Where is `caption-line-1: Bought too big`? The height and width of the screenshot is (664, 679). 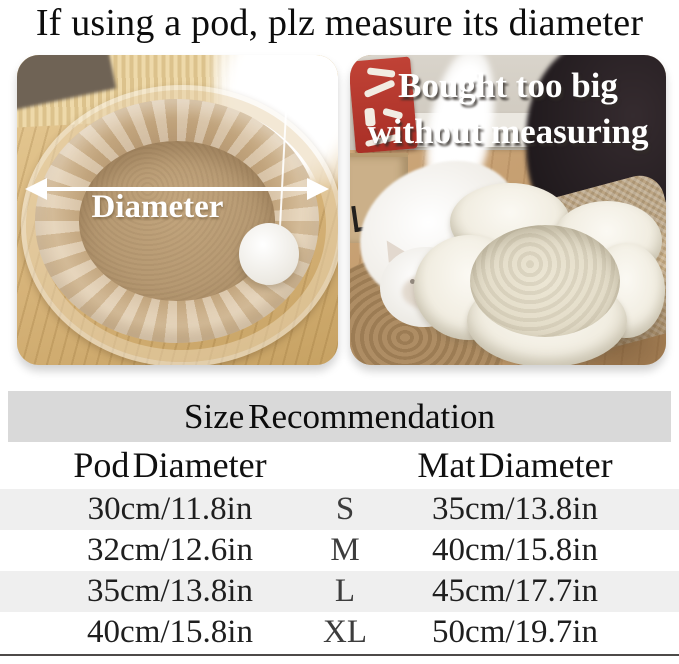 caption-line-1: Bought too big is located at coordinates (508, 85).